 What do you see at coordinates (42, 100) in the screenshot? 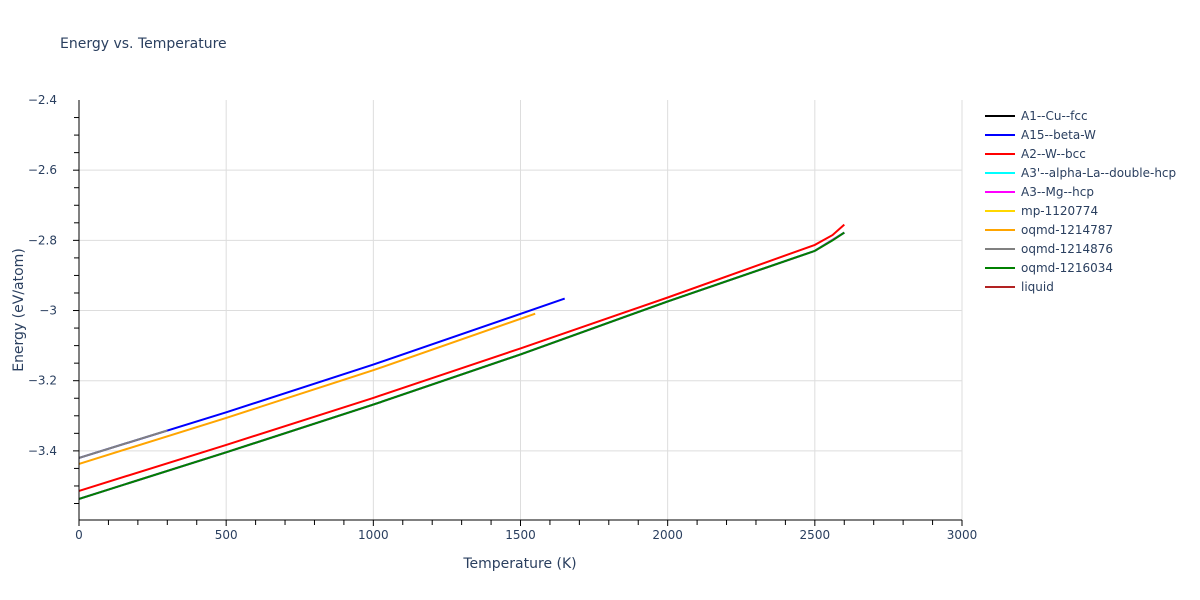
I see `y-tick-label: −2.4` at bounding box center [42, 100].